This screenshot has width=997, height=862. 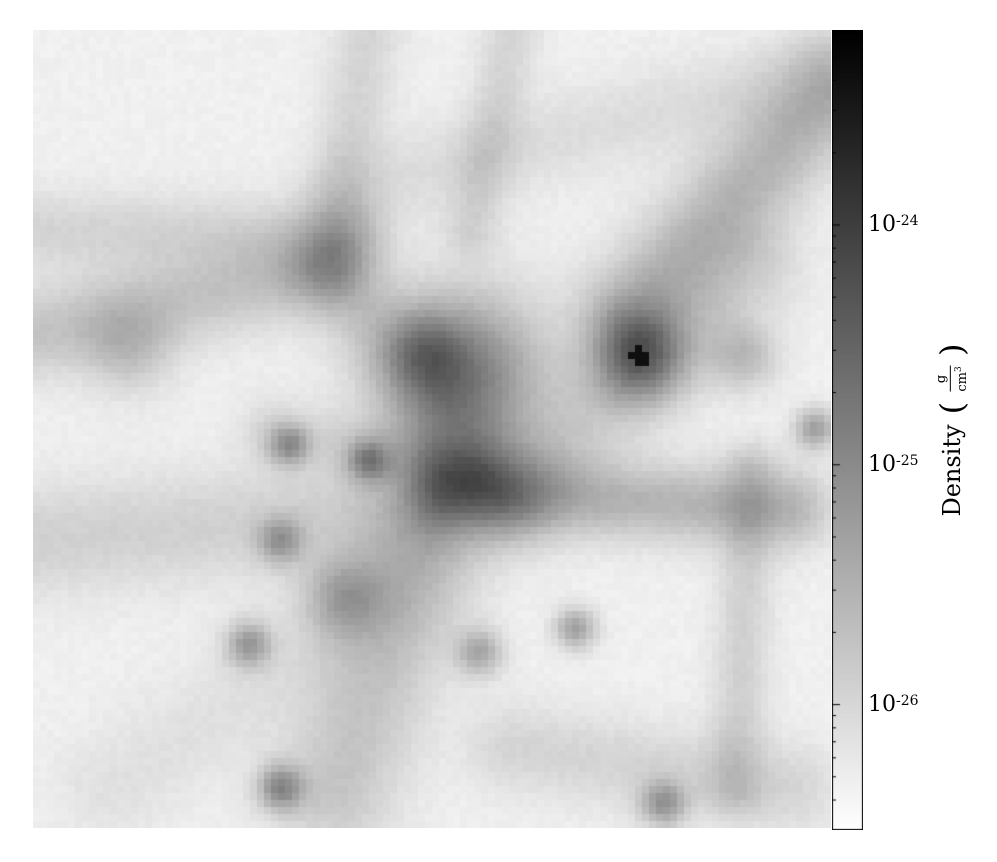 I want to click on colorbar-tick-label: 10-26, so click(x=893, y=704).